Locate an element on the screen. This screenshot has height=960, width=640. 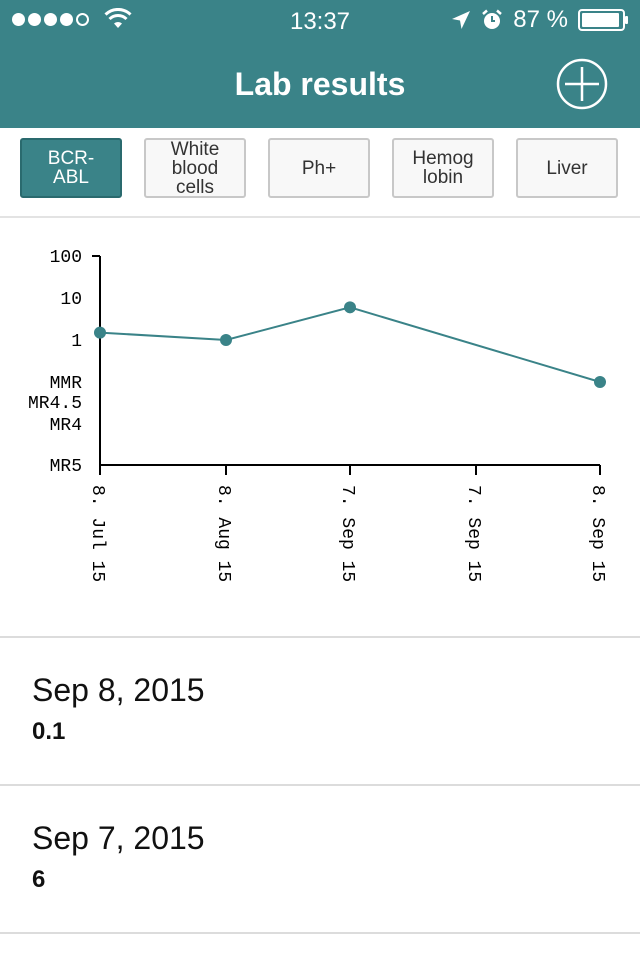
y-tick-label: MR4 is located at coordinates (66, 426).